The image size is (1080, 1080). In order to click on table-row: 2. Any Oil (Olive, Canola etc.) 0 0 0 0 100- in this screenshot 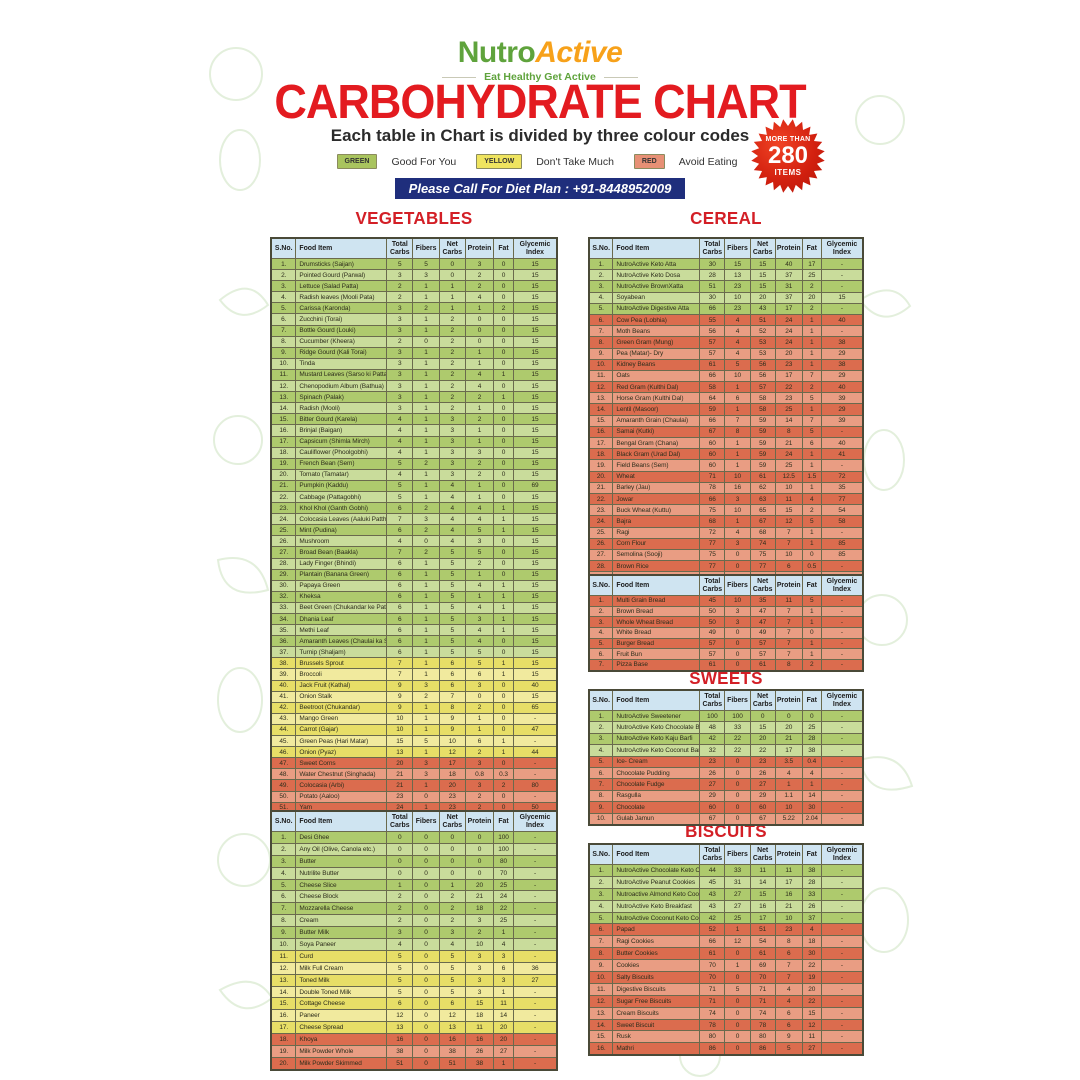, I will do `click(414, 849)`.